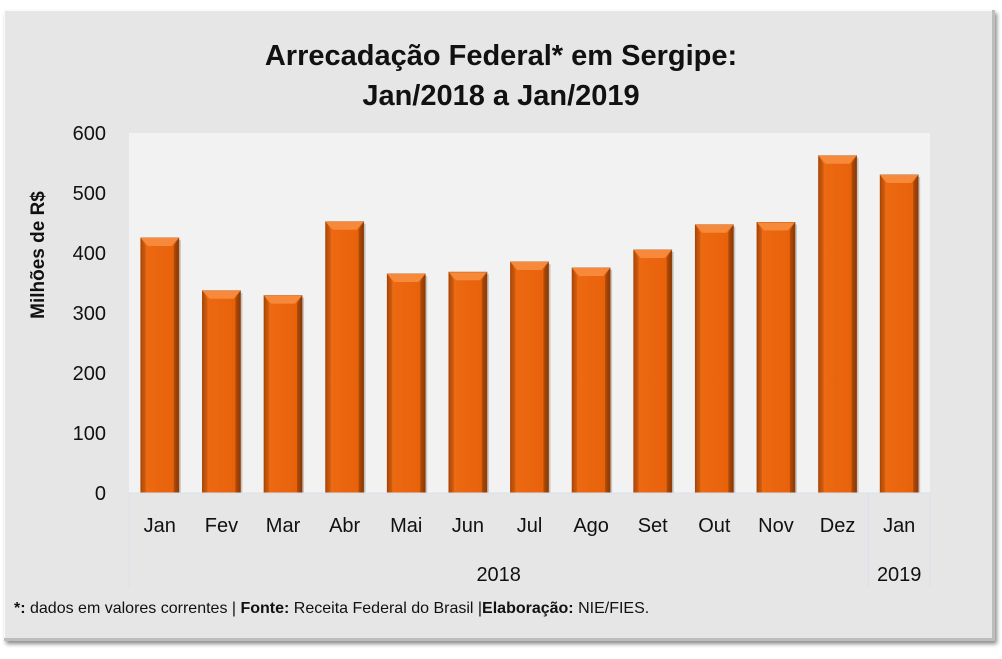  I want to click on y-tick-label: 500, so click(89, 194).